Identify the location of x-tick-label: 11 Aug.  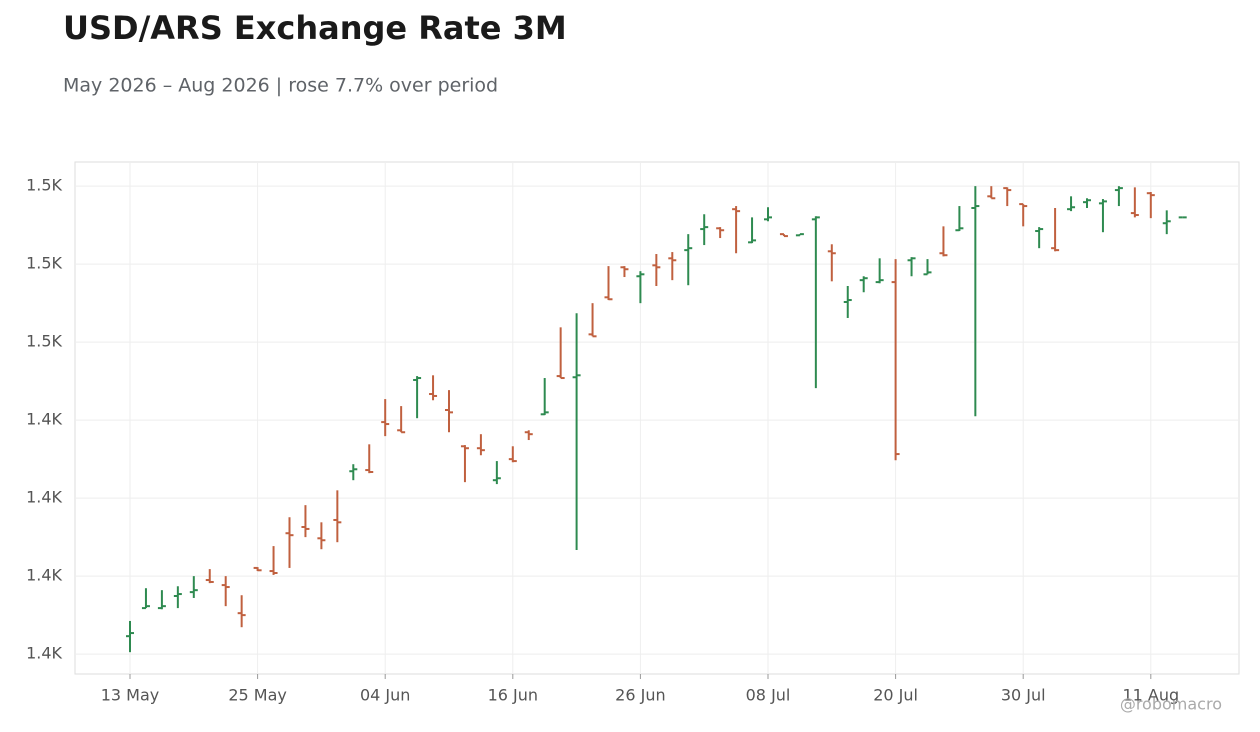
(1150, 695).